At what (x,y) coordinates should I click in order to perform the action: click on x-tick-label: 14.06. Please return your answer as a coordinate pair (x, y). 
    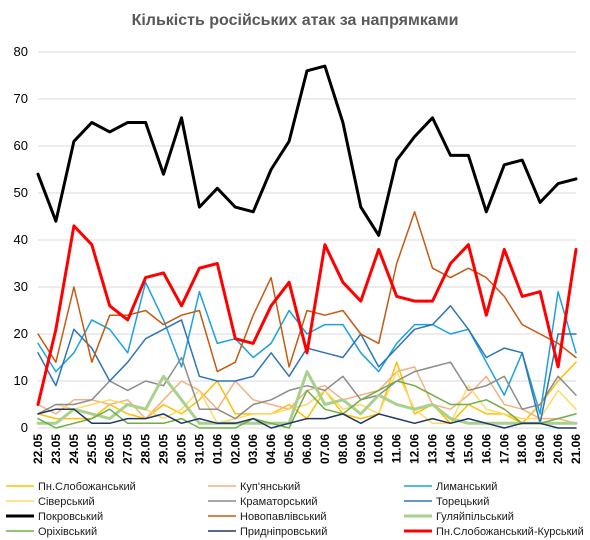
    Looking at the image, I should click on (450, 449).